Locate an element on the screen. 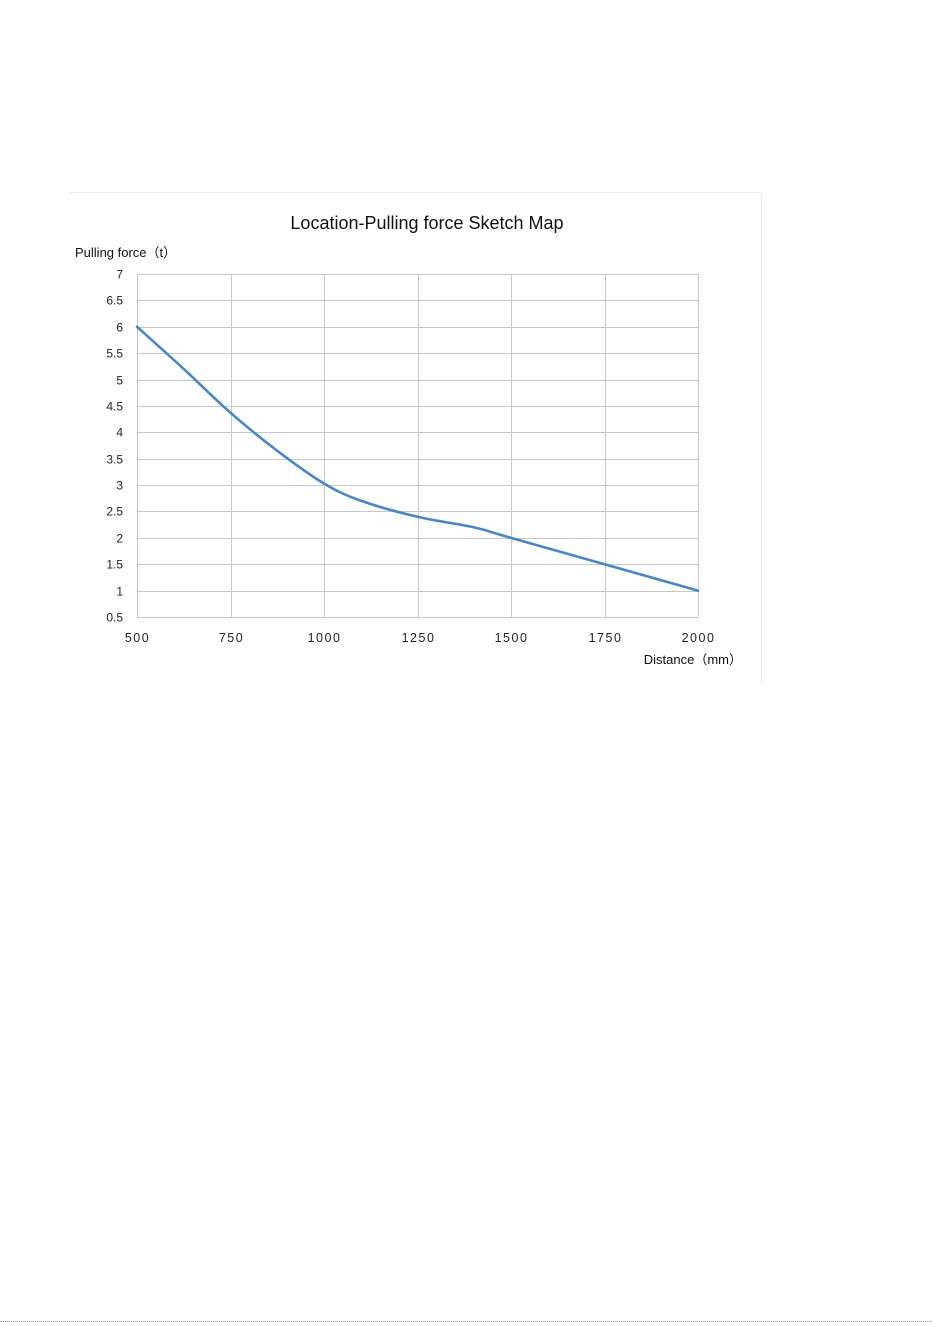  y-tick-label: 5.5 is located at coordinates (114, 354).